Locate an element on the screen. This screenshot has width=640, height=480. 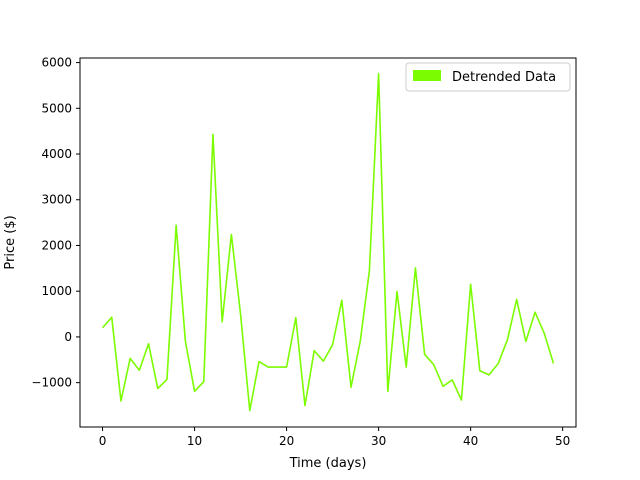
legend: Detrended Data is located at coordinates (488, 77).